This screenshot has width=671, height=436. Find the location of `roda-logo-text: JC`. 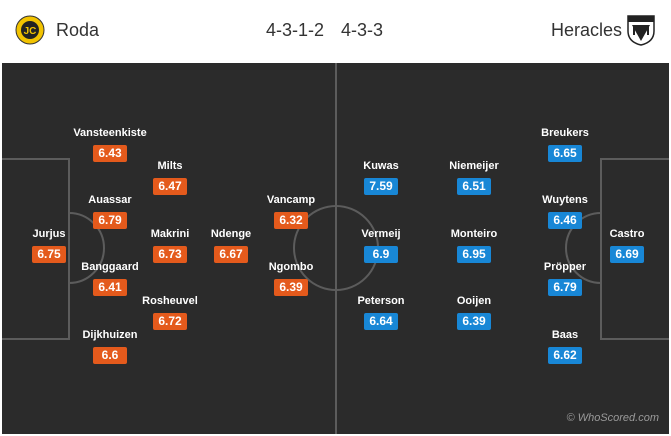

roda-logo-text: JC is located at coordinates (30, 31).